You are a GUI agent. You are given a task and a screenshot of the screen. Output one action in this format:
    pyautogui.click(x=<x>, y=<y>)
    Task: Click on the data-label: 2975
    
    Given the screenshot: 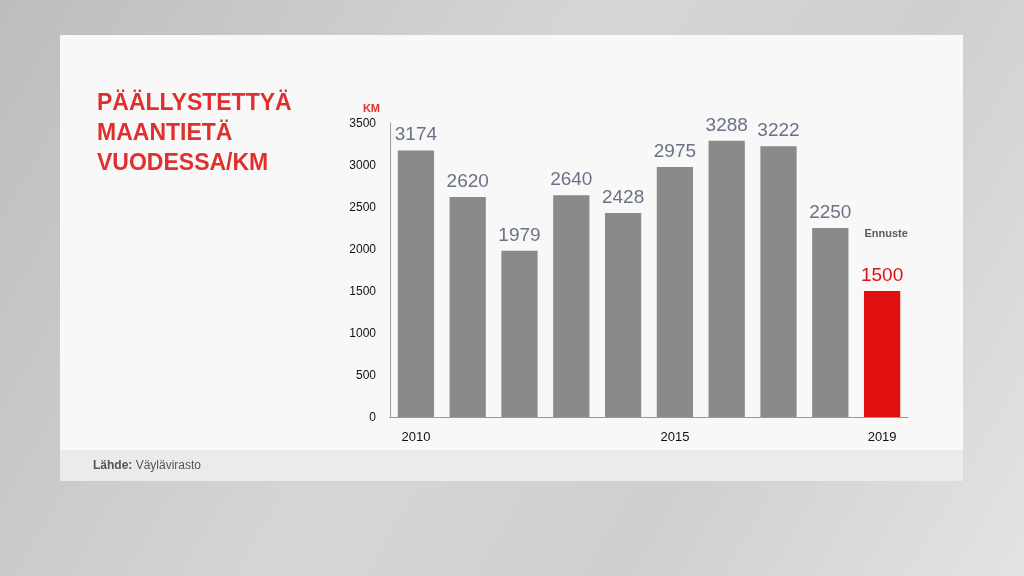 What is the action you would take?
    pyautogui.click(x=675, y=151)
    